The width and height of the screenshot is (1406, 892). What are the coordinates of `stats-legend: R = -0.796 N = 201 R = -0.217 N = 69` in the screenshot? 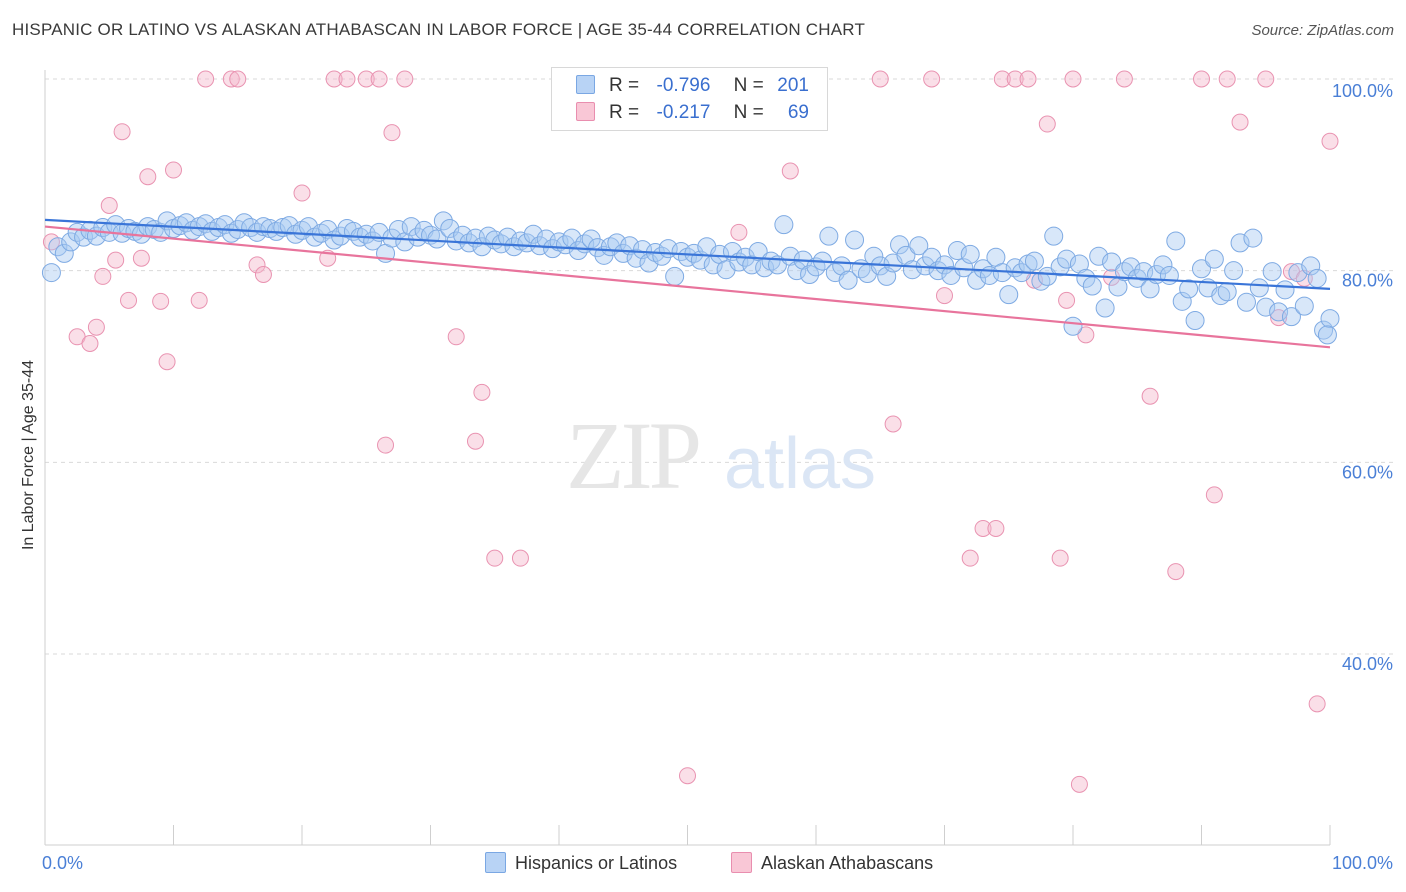 It's located at (689, 99).